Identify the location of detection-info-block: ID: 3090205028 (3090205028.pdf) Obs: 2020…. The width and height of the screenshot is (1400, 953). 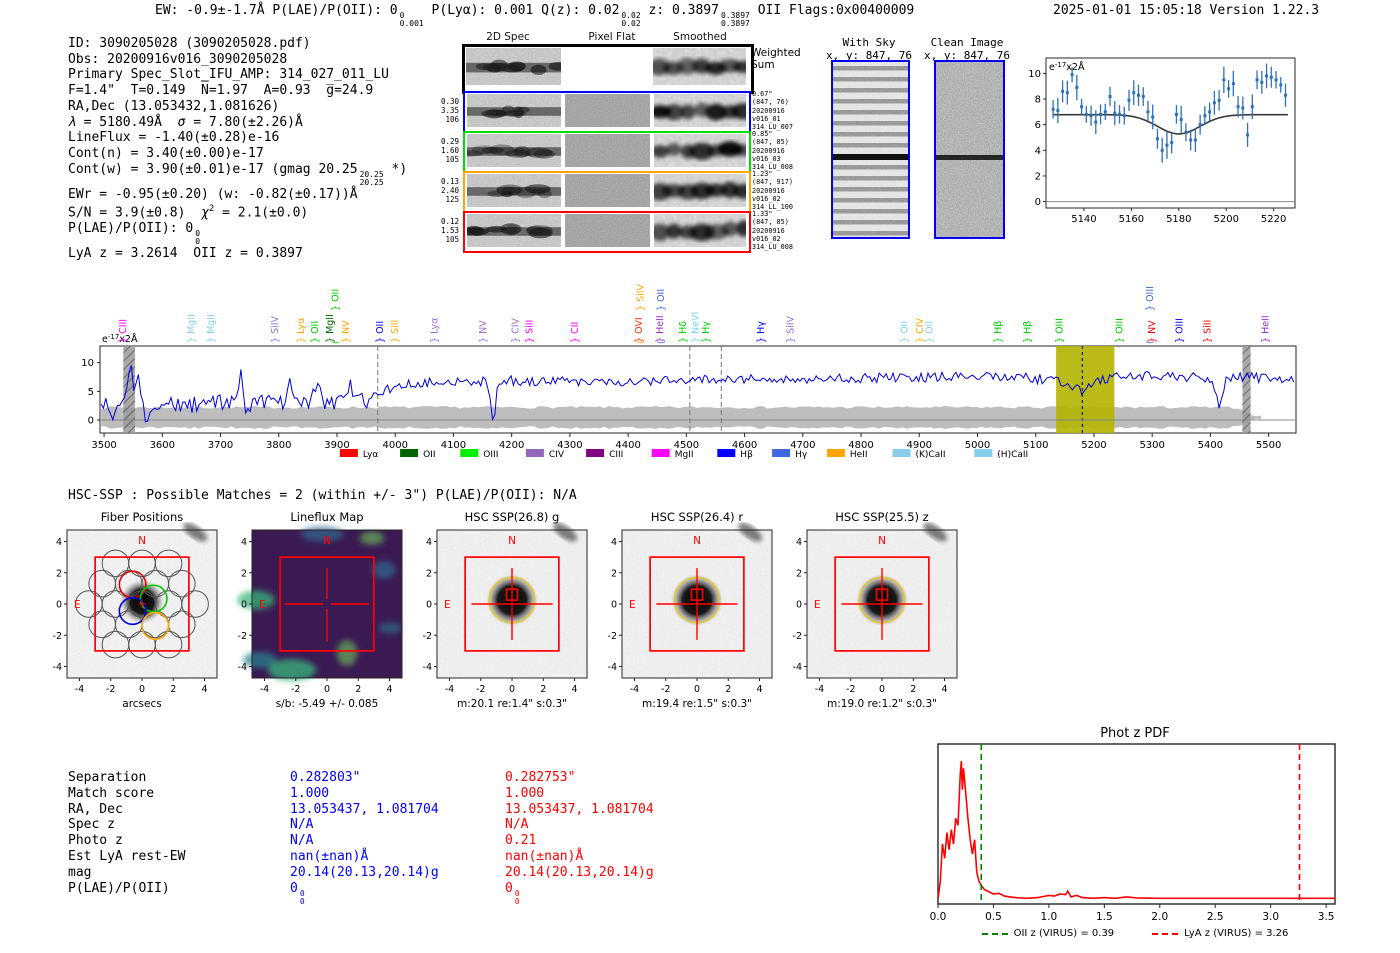
(237, 149).